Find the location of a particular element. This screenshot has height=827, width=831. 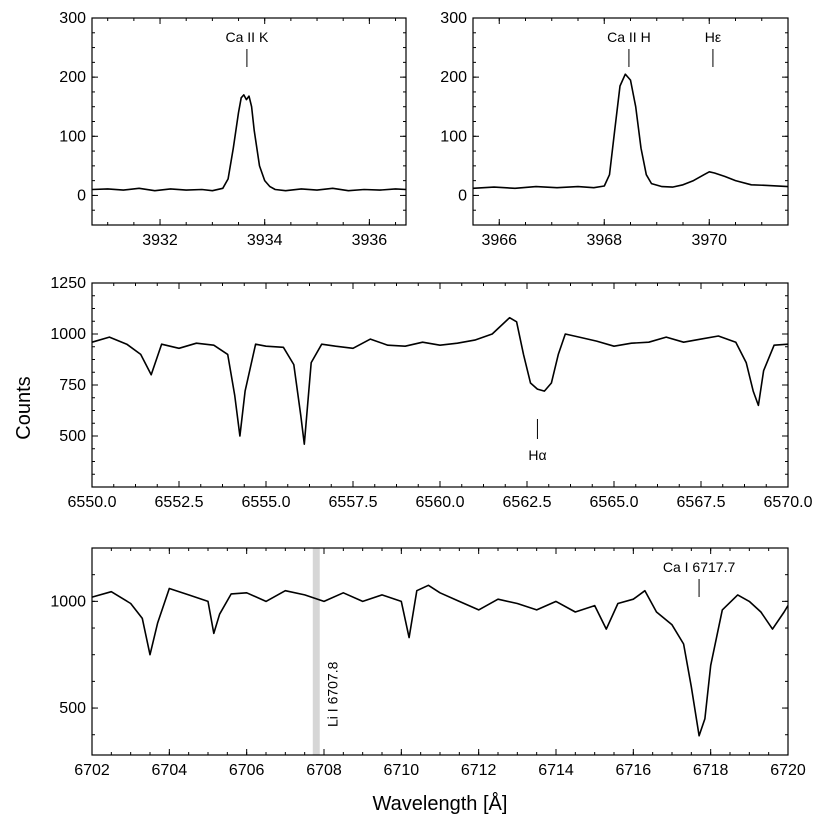

annotation-label: Hα is located at coordinates (537, 455).